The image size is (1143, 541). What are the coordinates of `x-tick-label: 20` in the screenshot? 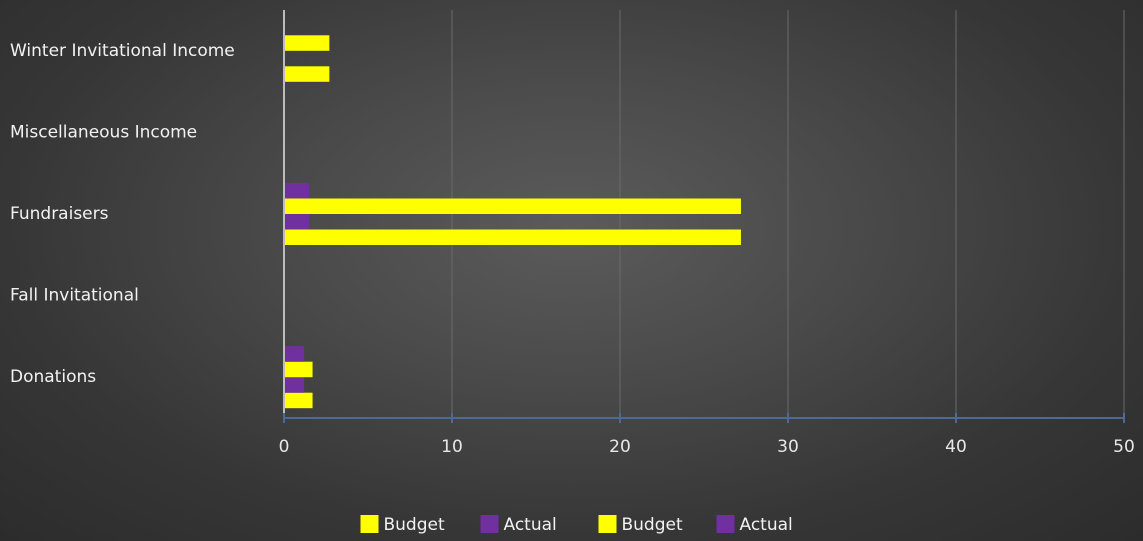 It's located at (620, 447).